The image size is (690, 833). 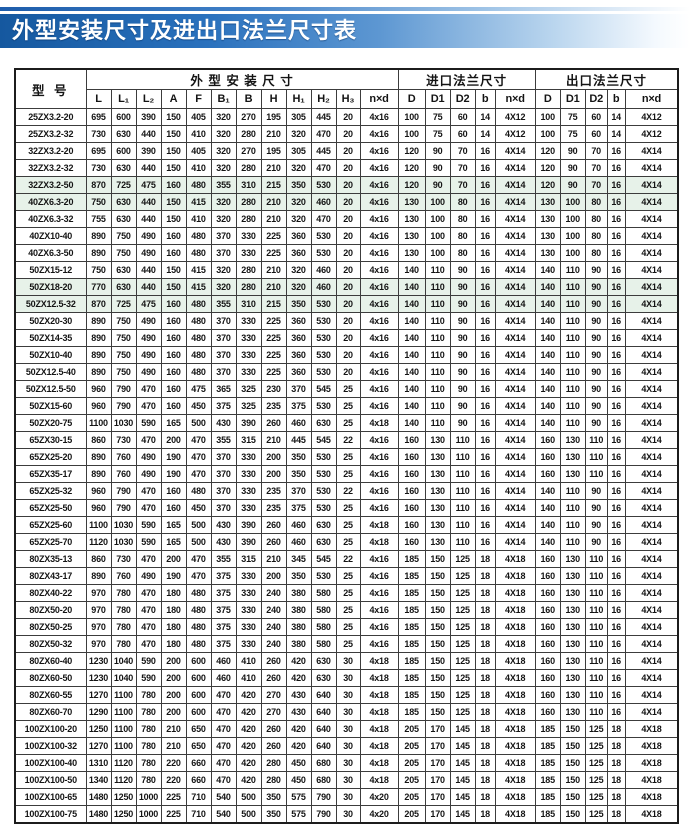 I want to click on value-cell: 960, so click(x=98, y=406).